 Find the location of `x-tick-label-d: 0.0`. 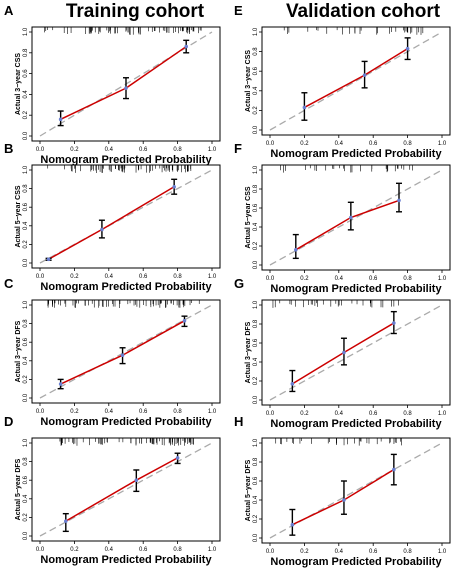

x-tick-label-d: 0.0 is located at coordinates (40, 550).